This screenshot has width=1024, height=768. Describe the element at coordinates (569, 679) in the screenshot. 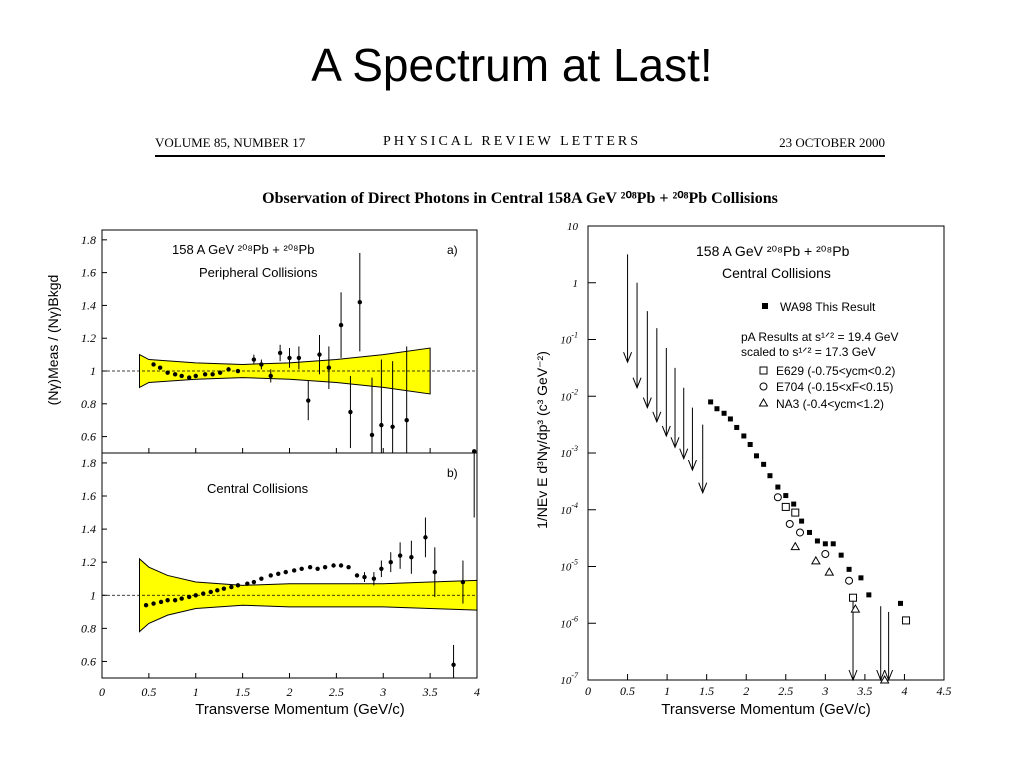

I see `y-tick-label: 10⁻⁷` at that location.